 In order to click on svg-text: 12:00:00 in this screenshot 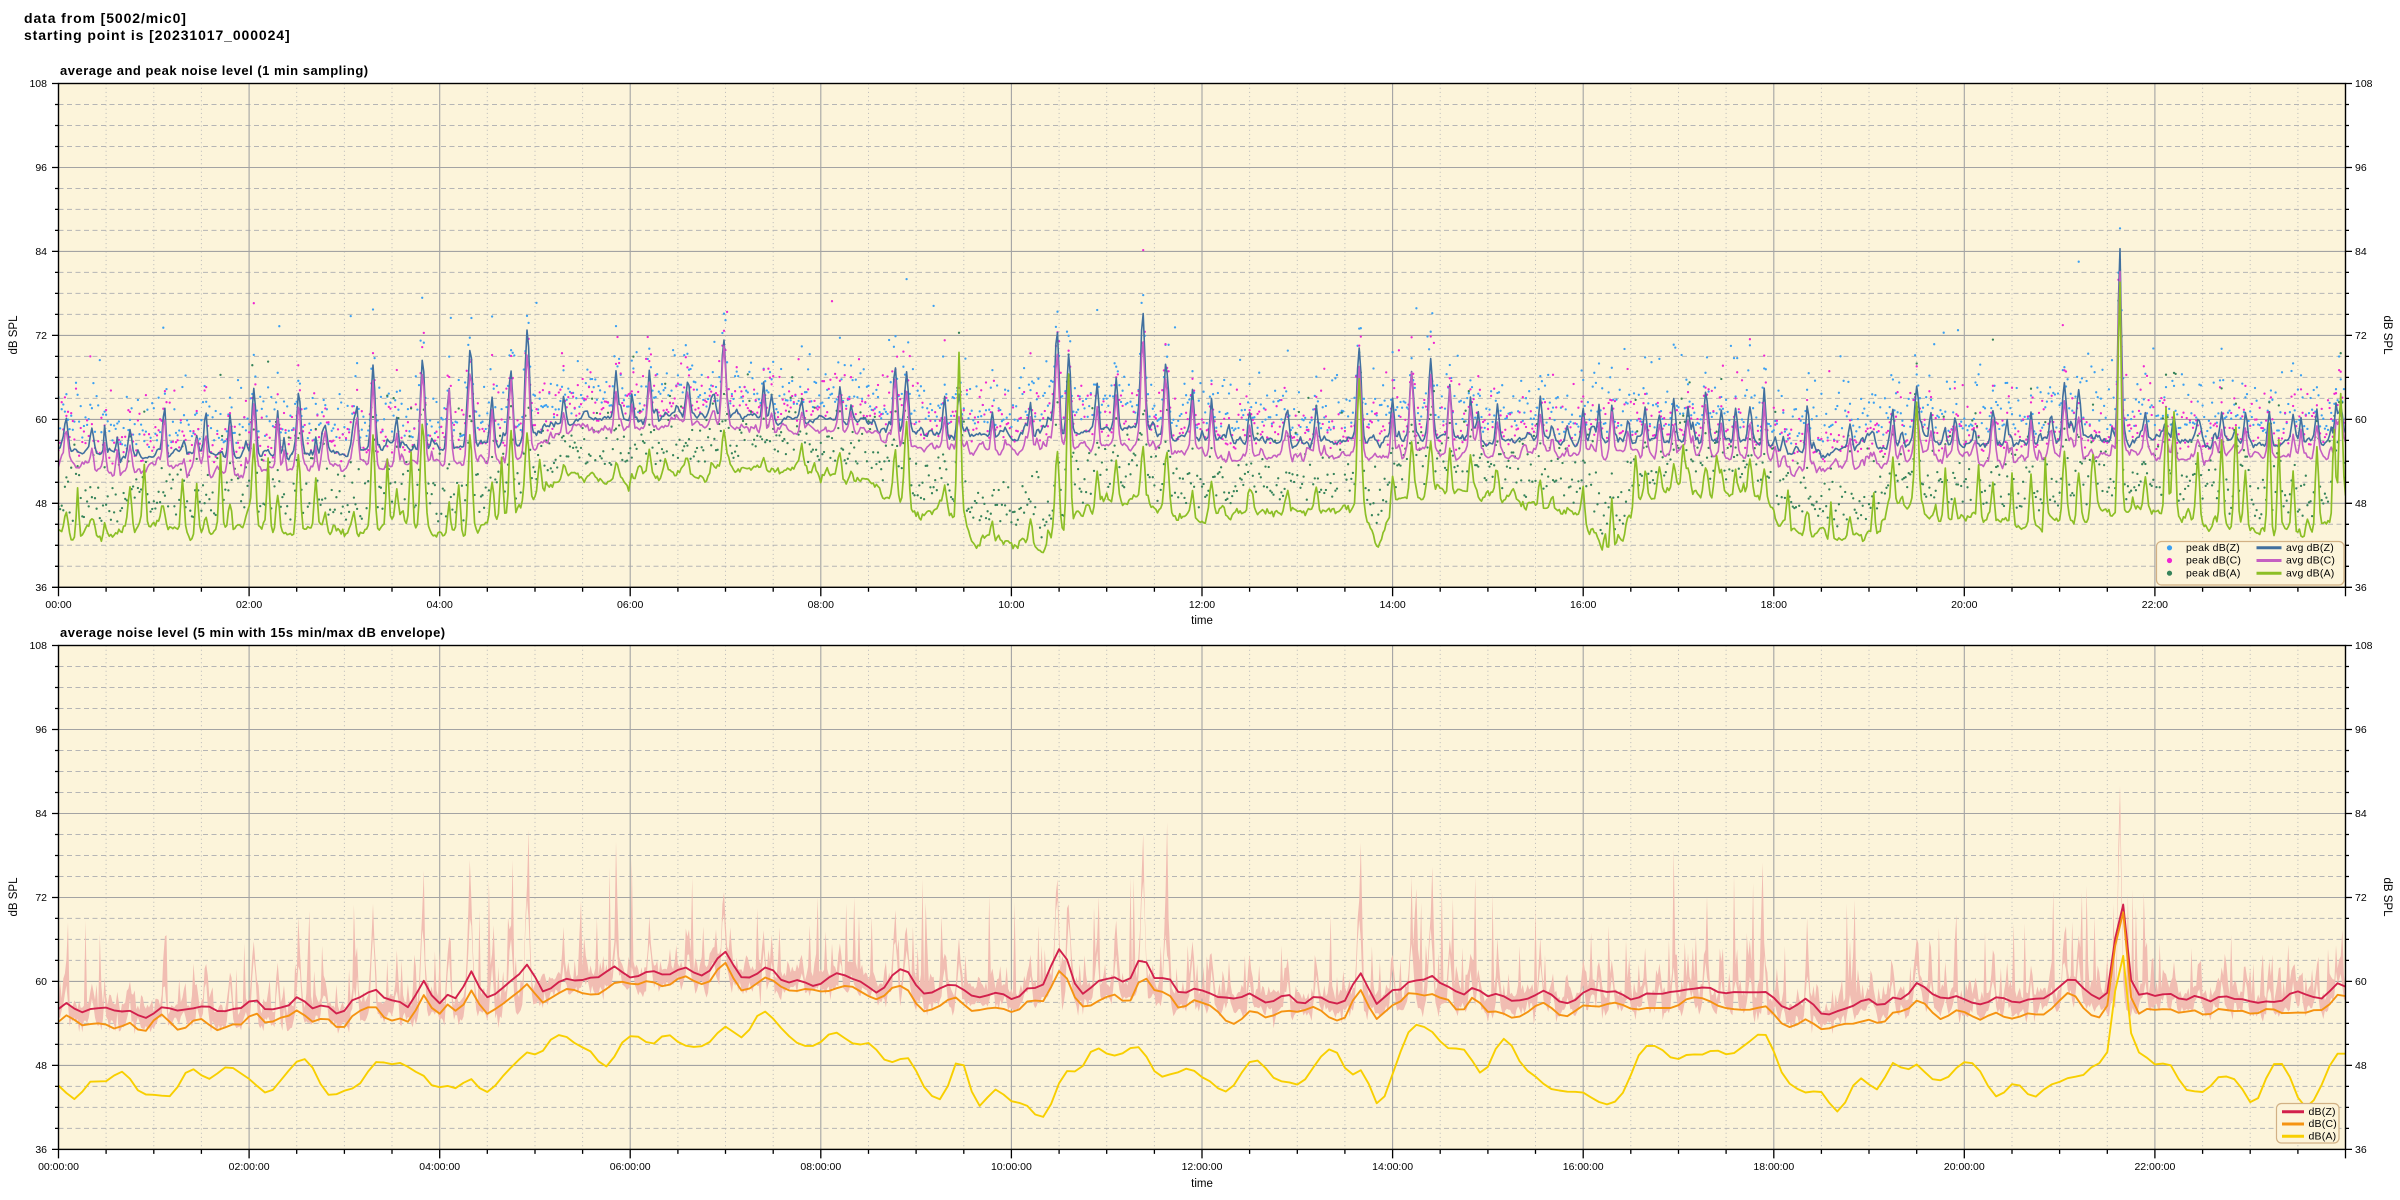, I will do `click(1202, 1167)`.